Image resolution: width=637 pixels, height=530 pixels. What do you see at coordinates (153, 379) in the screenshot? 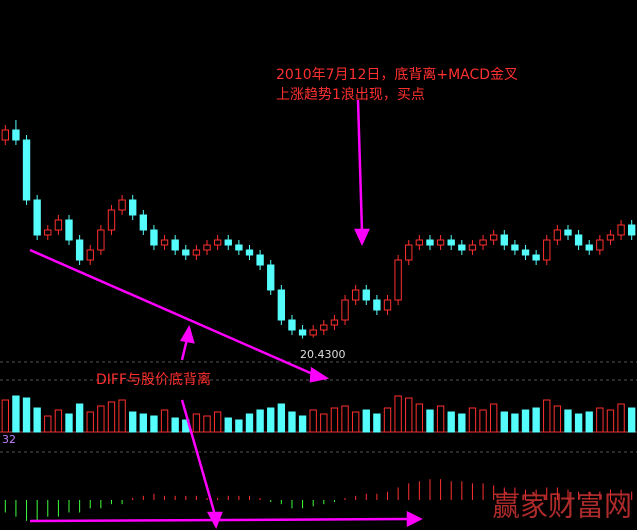
I see `annotation: DIFF与股价底背离` at bounding box center [153, 379].